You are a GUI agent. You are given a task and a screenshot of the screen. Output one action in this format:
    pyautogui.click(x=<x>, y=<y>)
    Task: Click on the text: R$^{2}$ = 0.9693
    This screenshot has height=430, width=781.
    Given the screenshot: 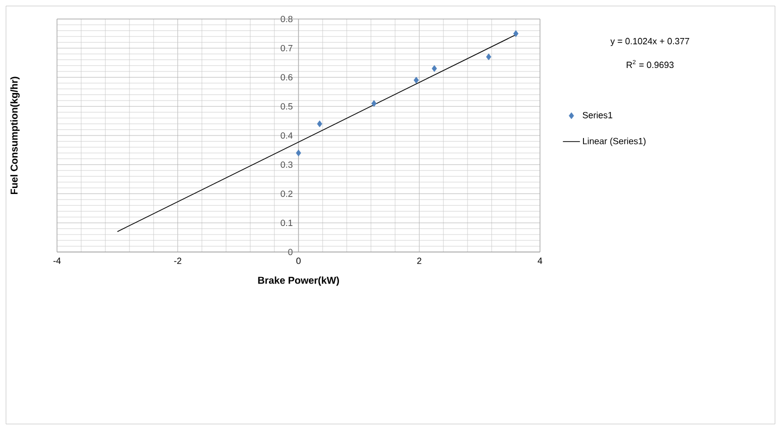 What is the action you would take?
    pyautogui.click(x=650, y=64)
    